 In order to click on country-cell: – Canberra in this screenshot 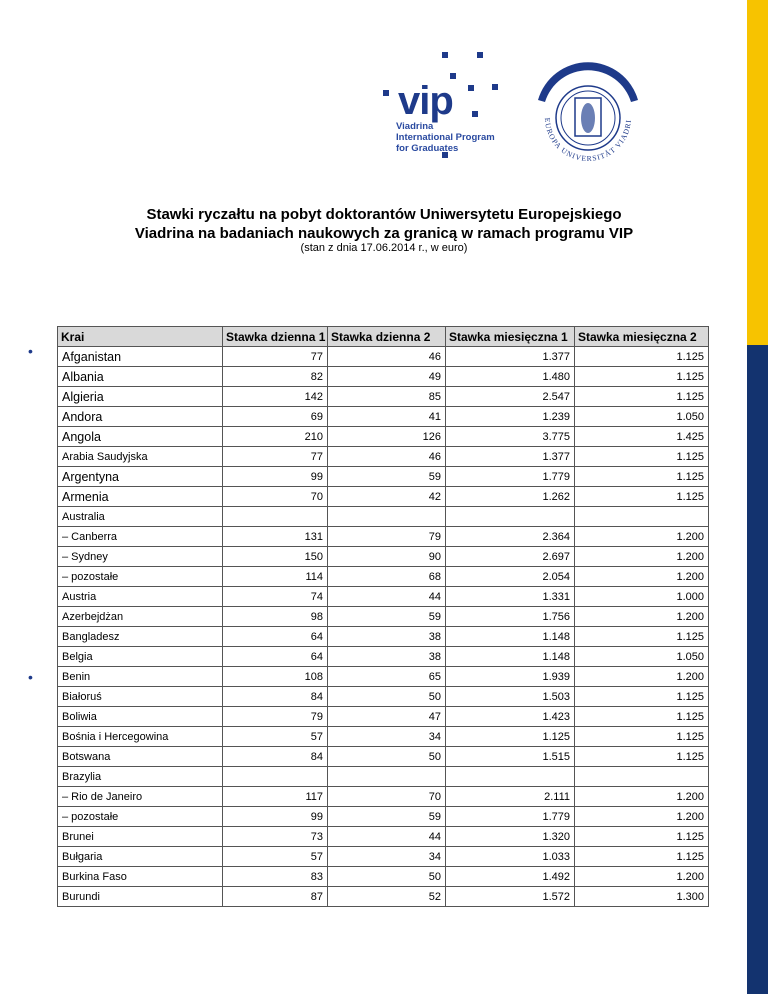, I will do `click(140, 536)`.